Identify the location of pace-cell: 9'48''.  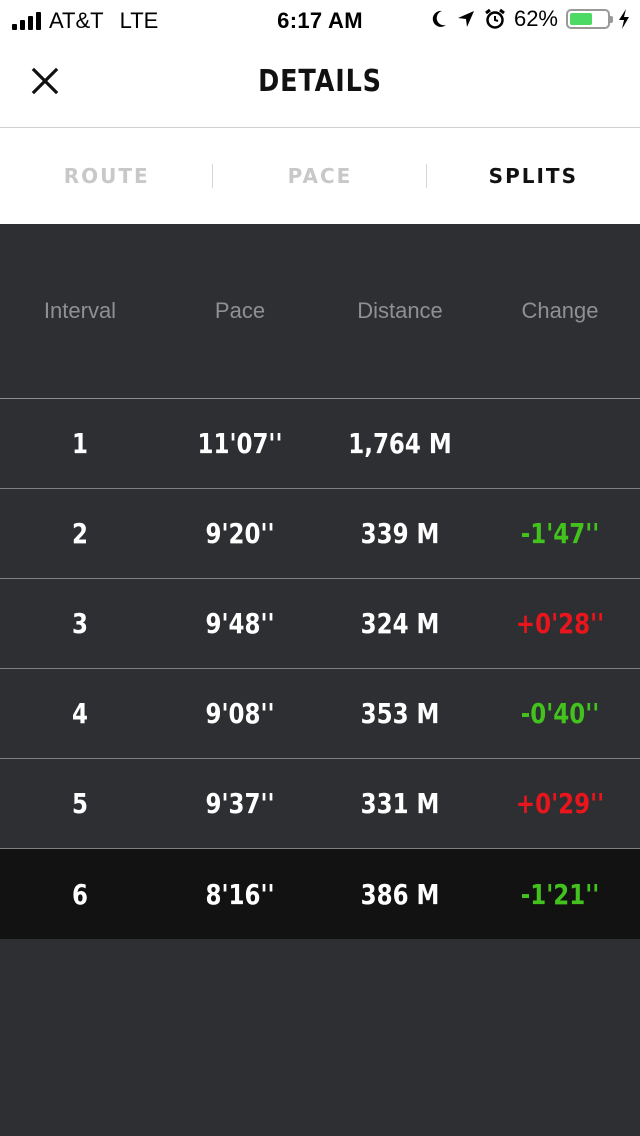
(240, 623).